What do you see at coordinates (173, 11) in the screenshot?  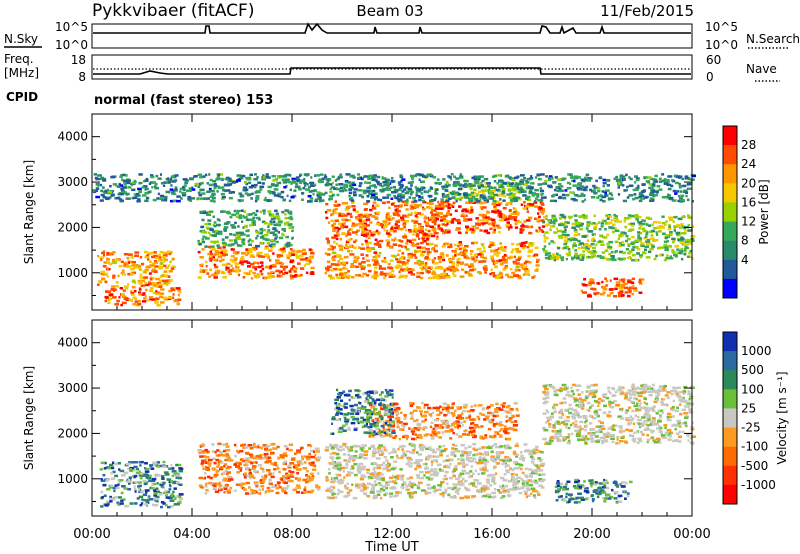 I see `radar-title: Pykkvibaer (fitACF)` at bounding box center [173, 11].